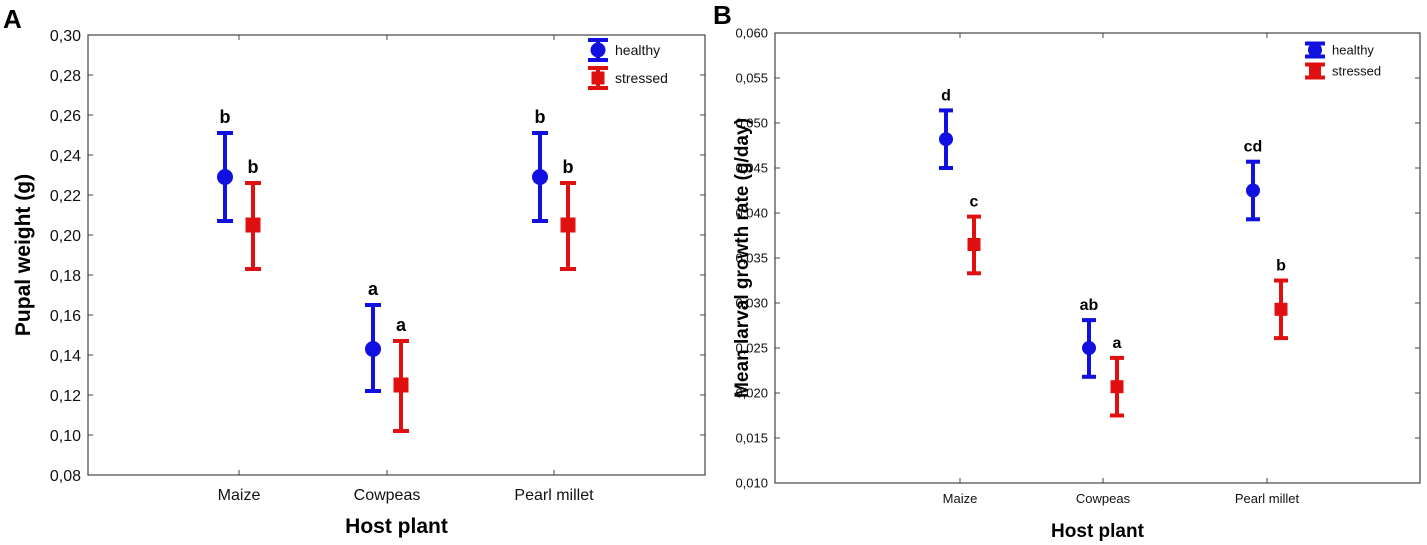 This screenshot has height=545, width=1427. What do you see at coordinates (946, 95) in the screenshot?
I see `significance-label: d` at bounding box center [946, 95].